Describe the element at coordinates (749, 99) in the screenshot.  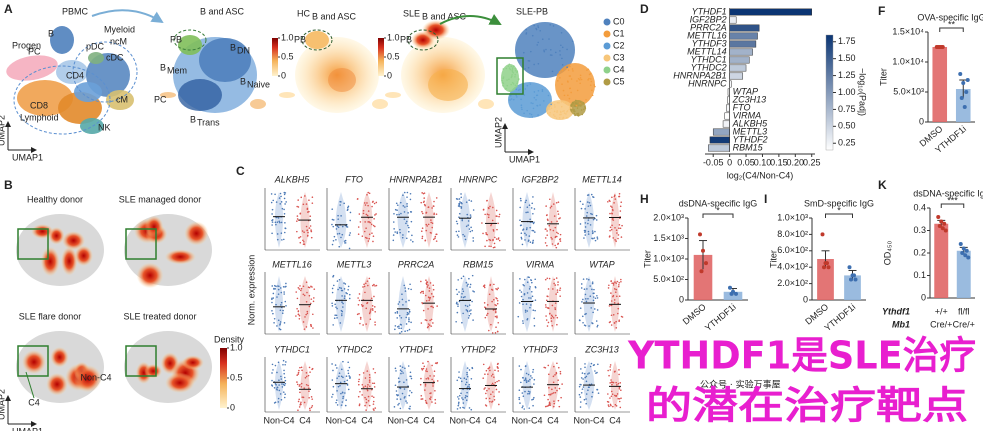
I see `category-label: ZC3H13` at that location.